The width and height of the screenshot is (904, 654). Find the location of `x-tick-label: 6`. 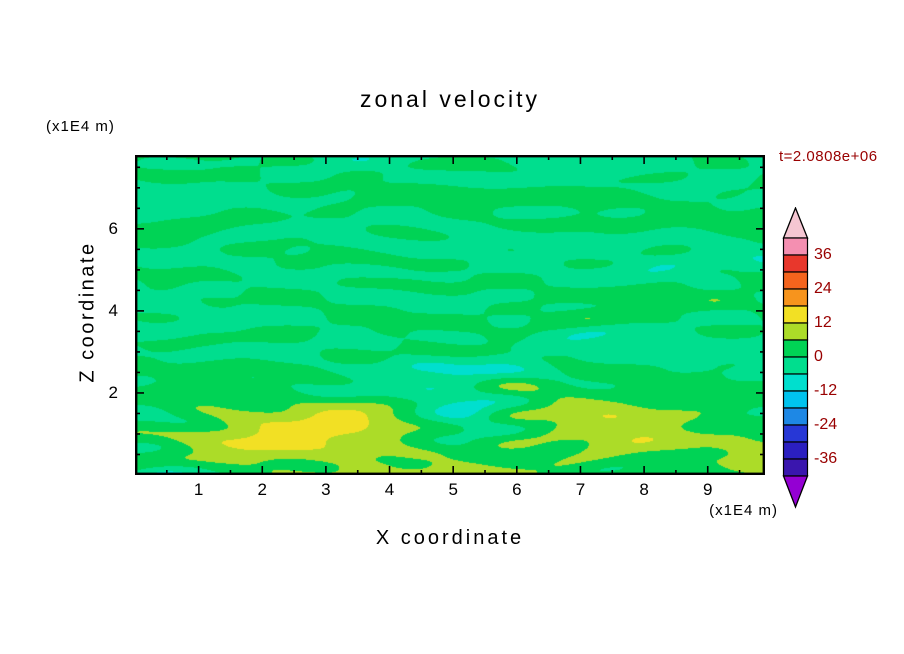

x-tick-label: 6 is located at coordinates (517, 489).